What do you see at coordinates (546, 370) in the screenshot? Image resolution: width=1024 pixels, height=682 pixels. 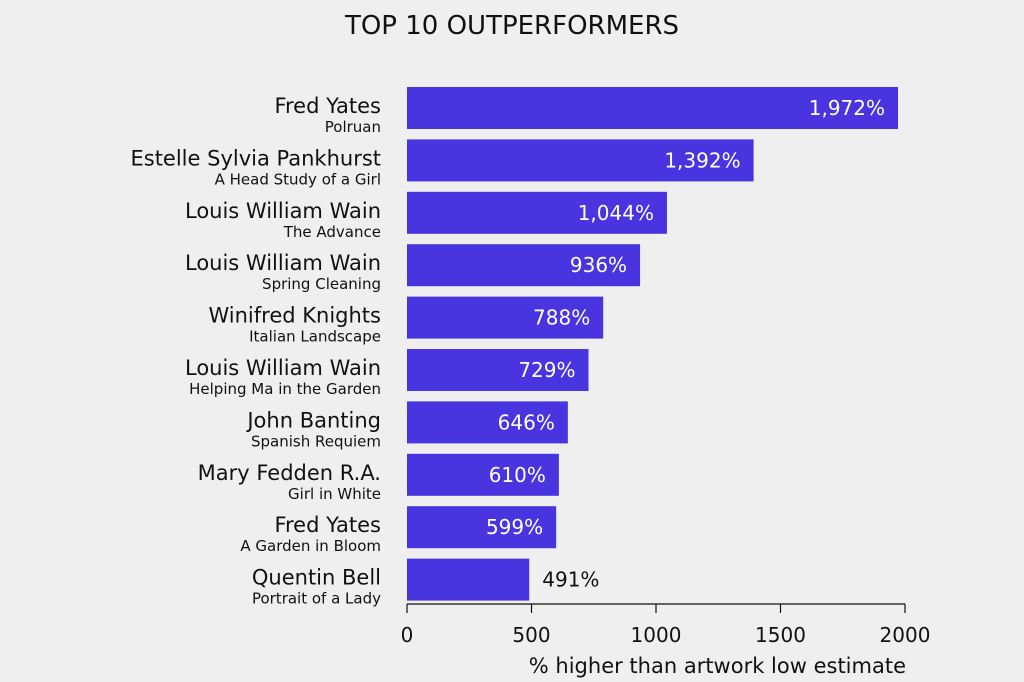 I see `value-label: 729%` at bounding box center [546, 370].